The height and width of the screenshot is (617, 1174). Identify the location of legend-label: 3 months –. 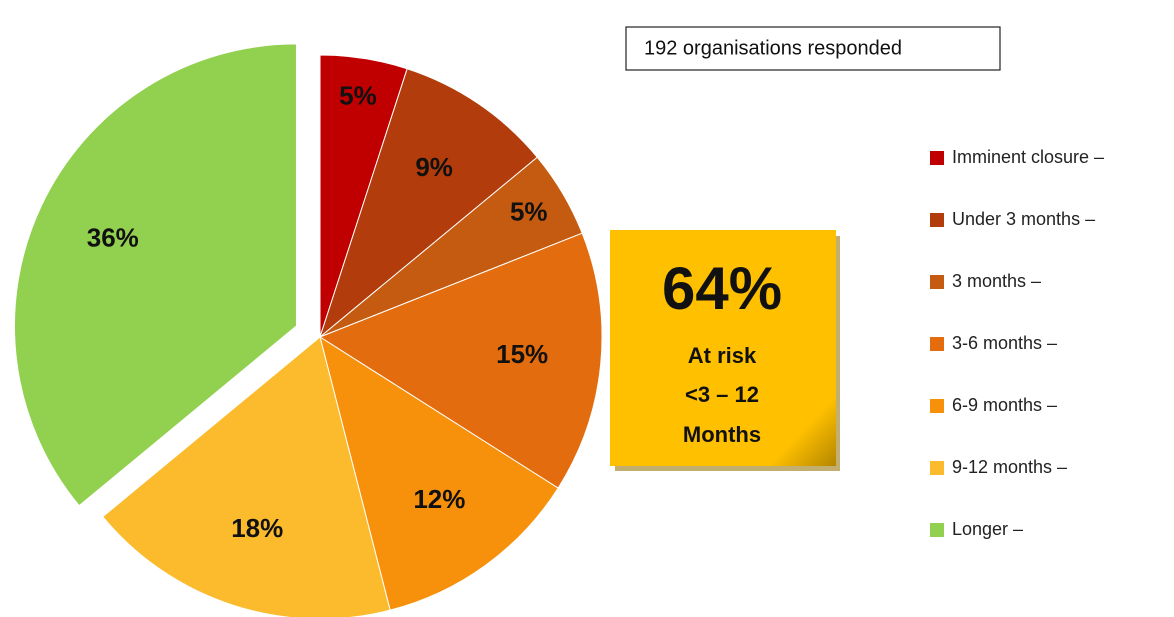
(996, 281).